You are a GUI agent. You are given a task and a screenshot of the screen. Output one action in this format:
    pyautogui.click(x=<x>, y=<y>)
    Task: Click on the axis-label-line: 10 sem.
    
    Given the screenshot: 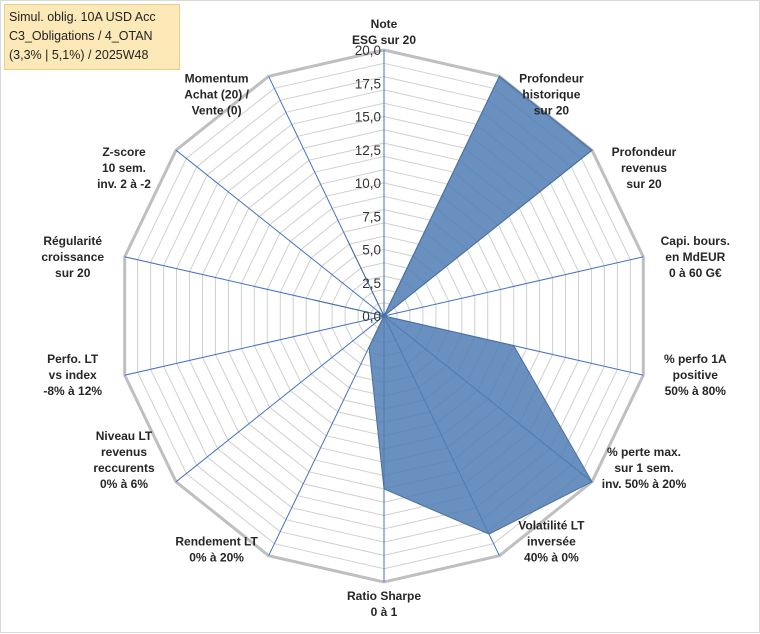 What is the action you would take?
    pyautogui.click(x=124, y=168)
    